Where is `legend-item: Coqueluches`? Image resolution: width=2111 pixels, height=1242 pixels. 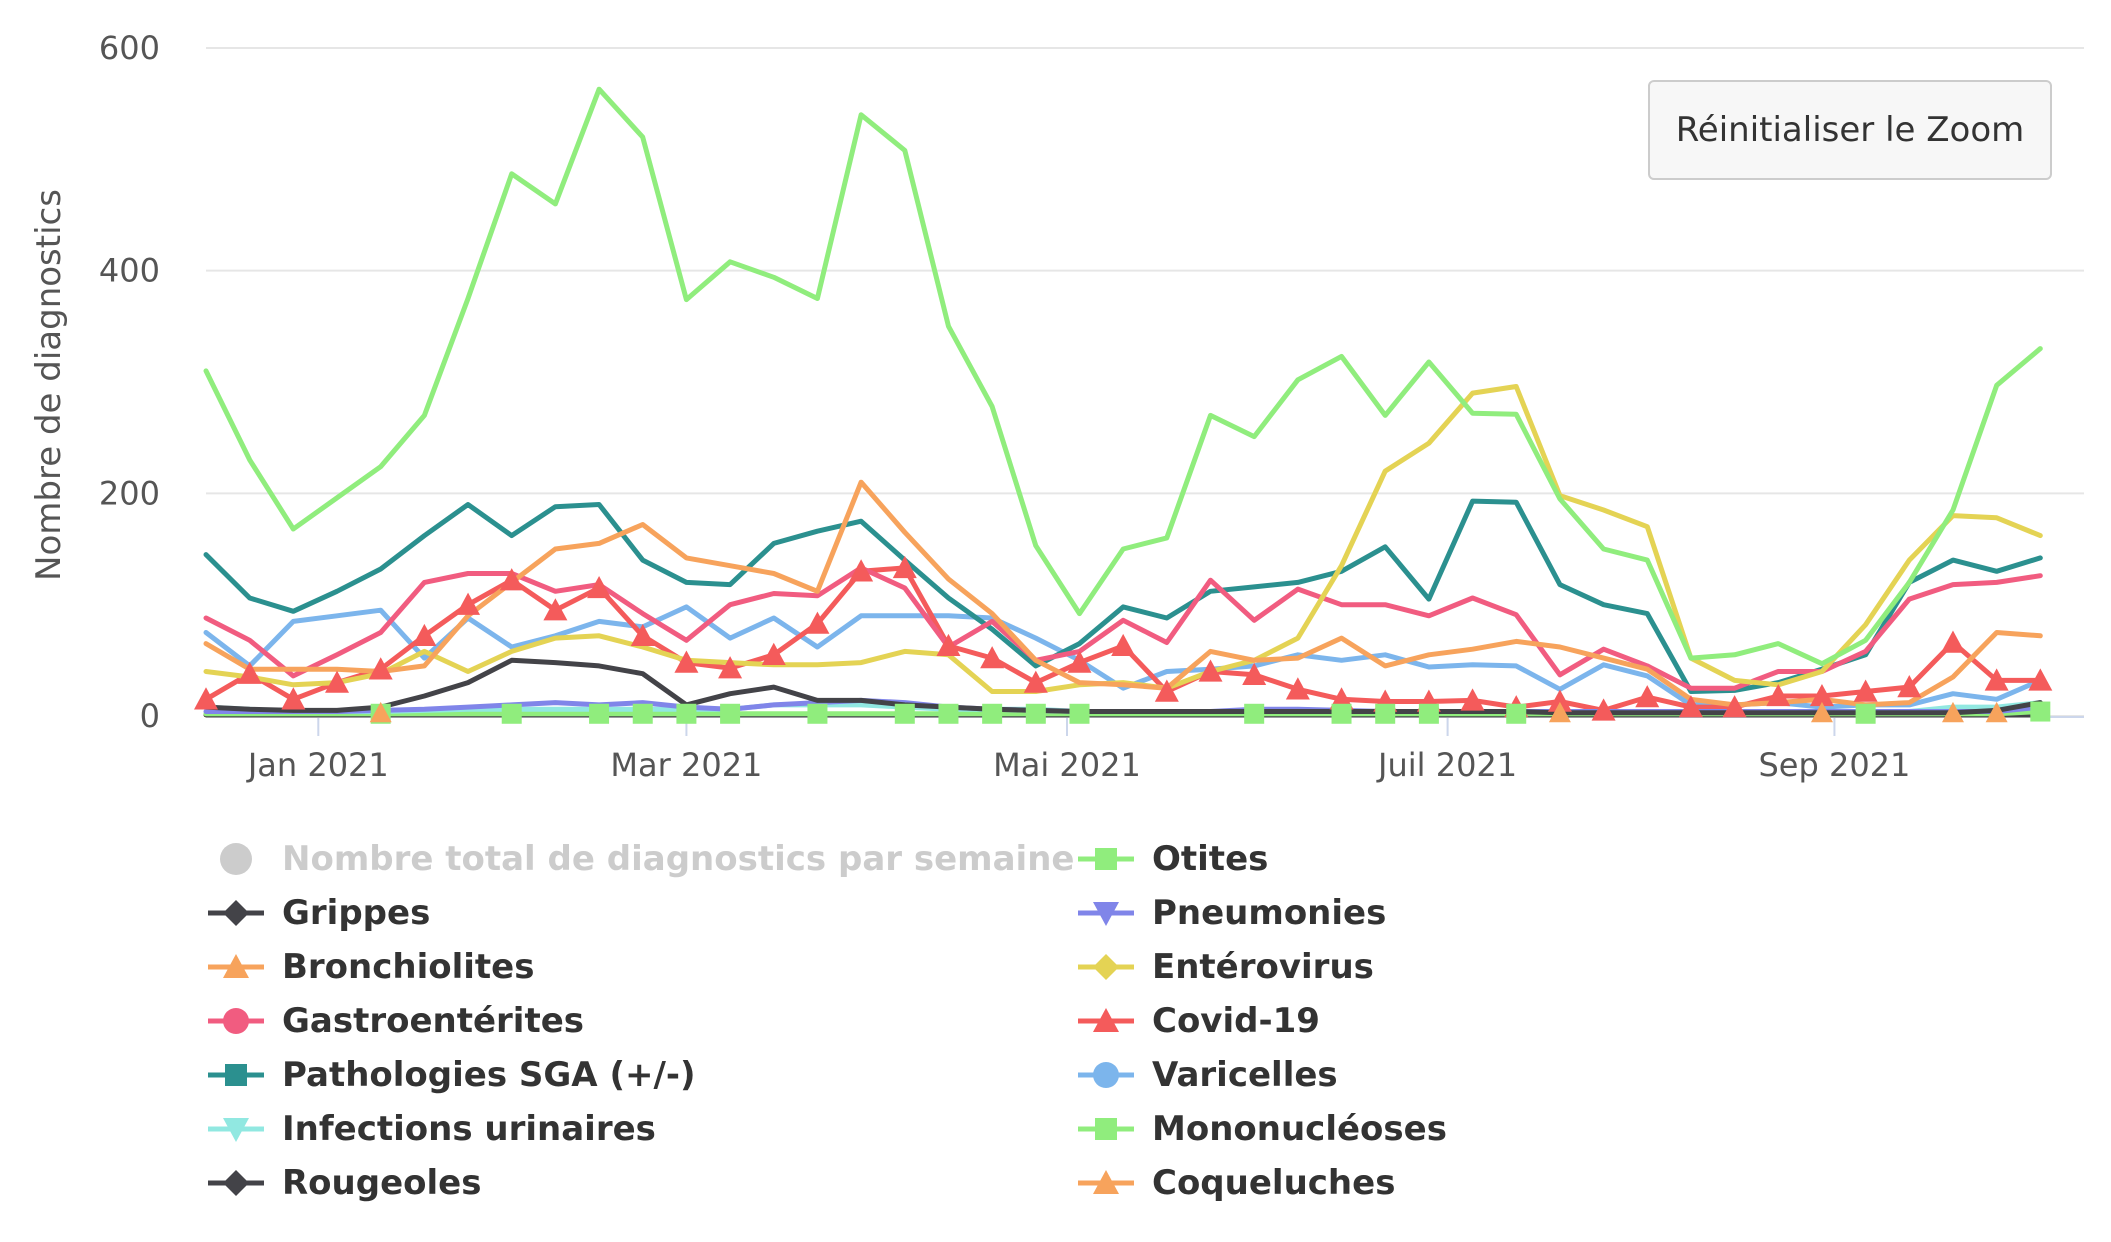 legend-item: Coqueluches is located at coordinates (1235, 1183).